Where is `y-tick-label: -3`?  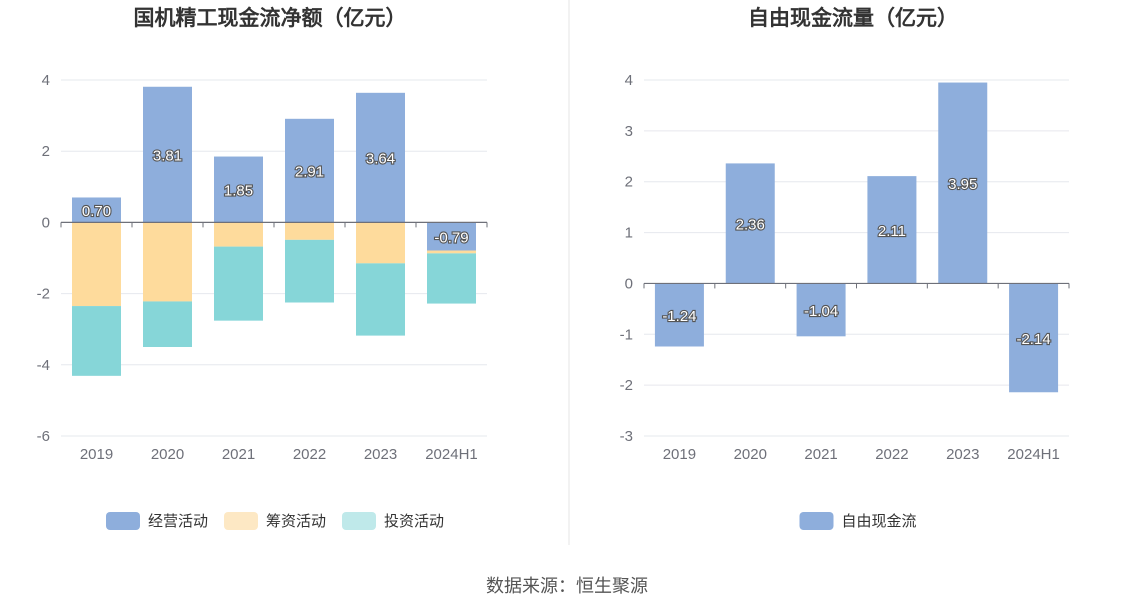
y-tick-label: -3 is located at coordinates (626, 436).